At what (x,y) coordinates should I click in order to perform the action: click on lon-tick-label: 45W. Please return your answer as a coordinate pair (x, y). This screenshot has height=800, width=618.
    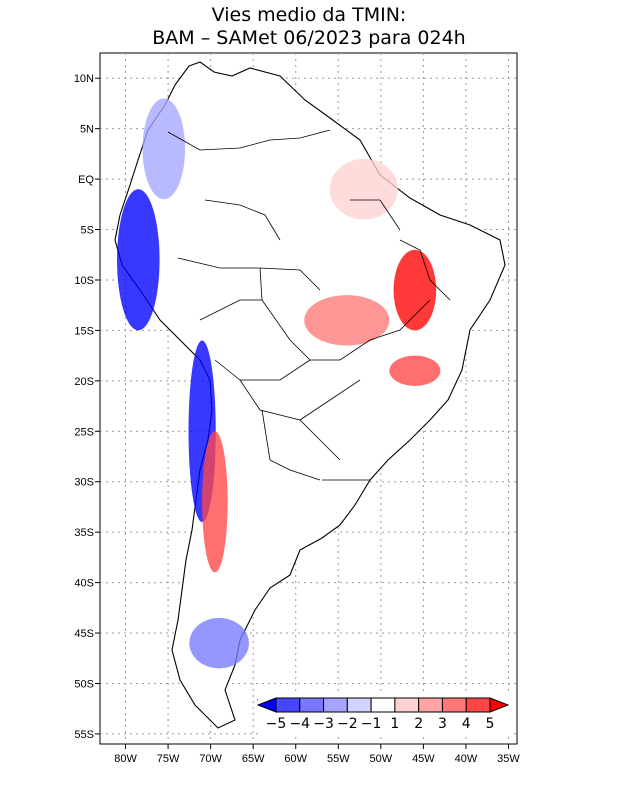
    Looking at the image, I should click on (423, 759).